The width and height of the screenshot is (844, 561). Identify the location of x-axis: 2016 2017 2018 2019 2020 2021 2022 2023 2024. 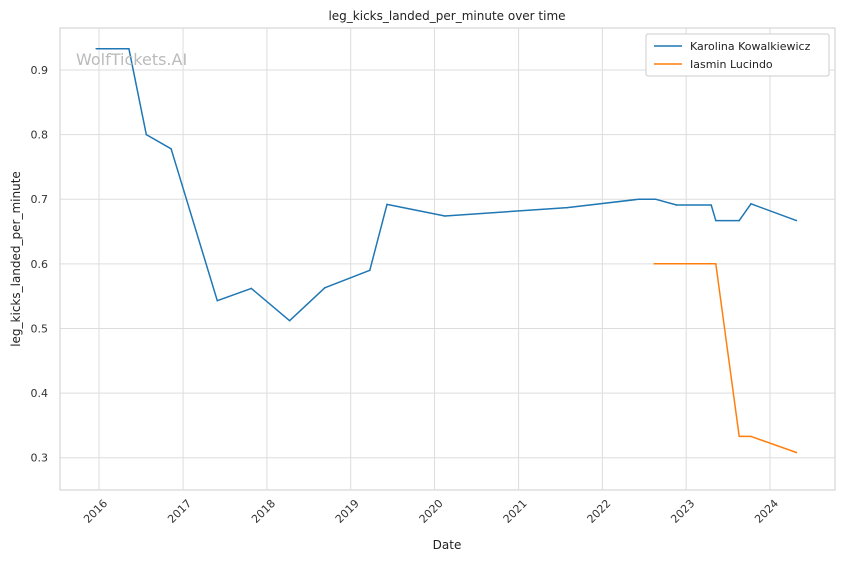
(431, 511).